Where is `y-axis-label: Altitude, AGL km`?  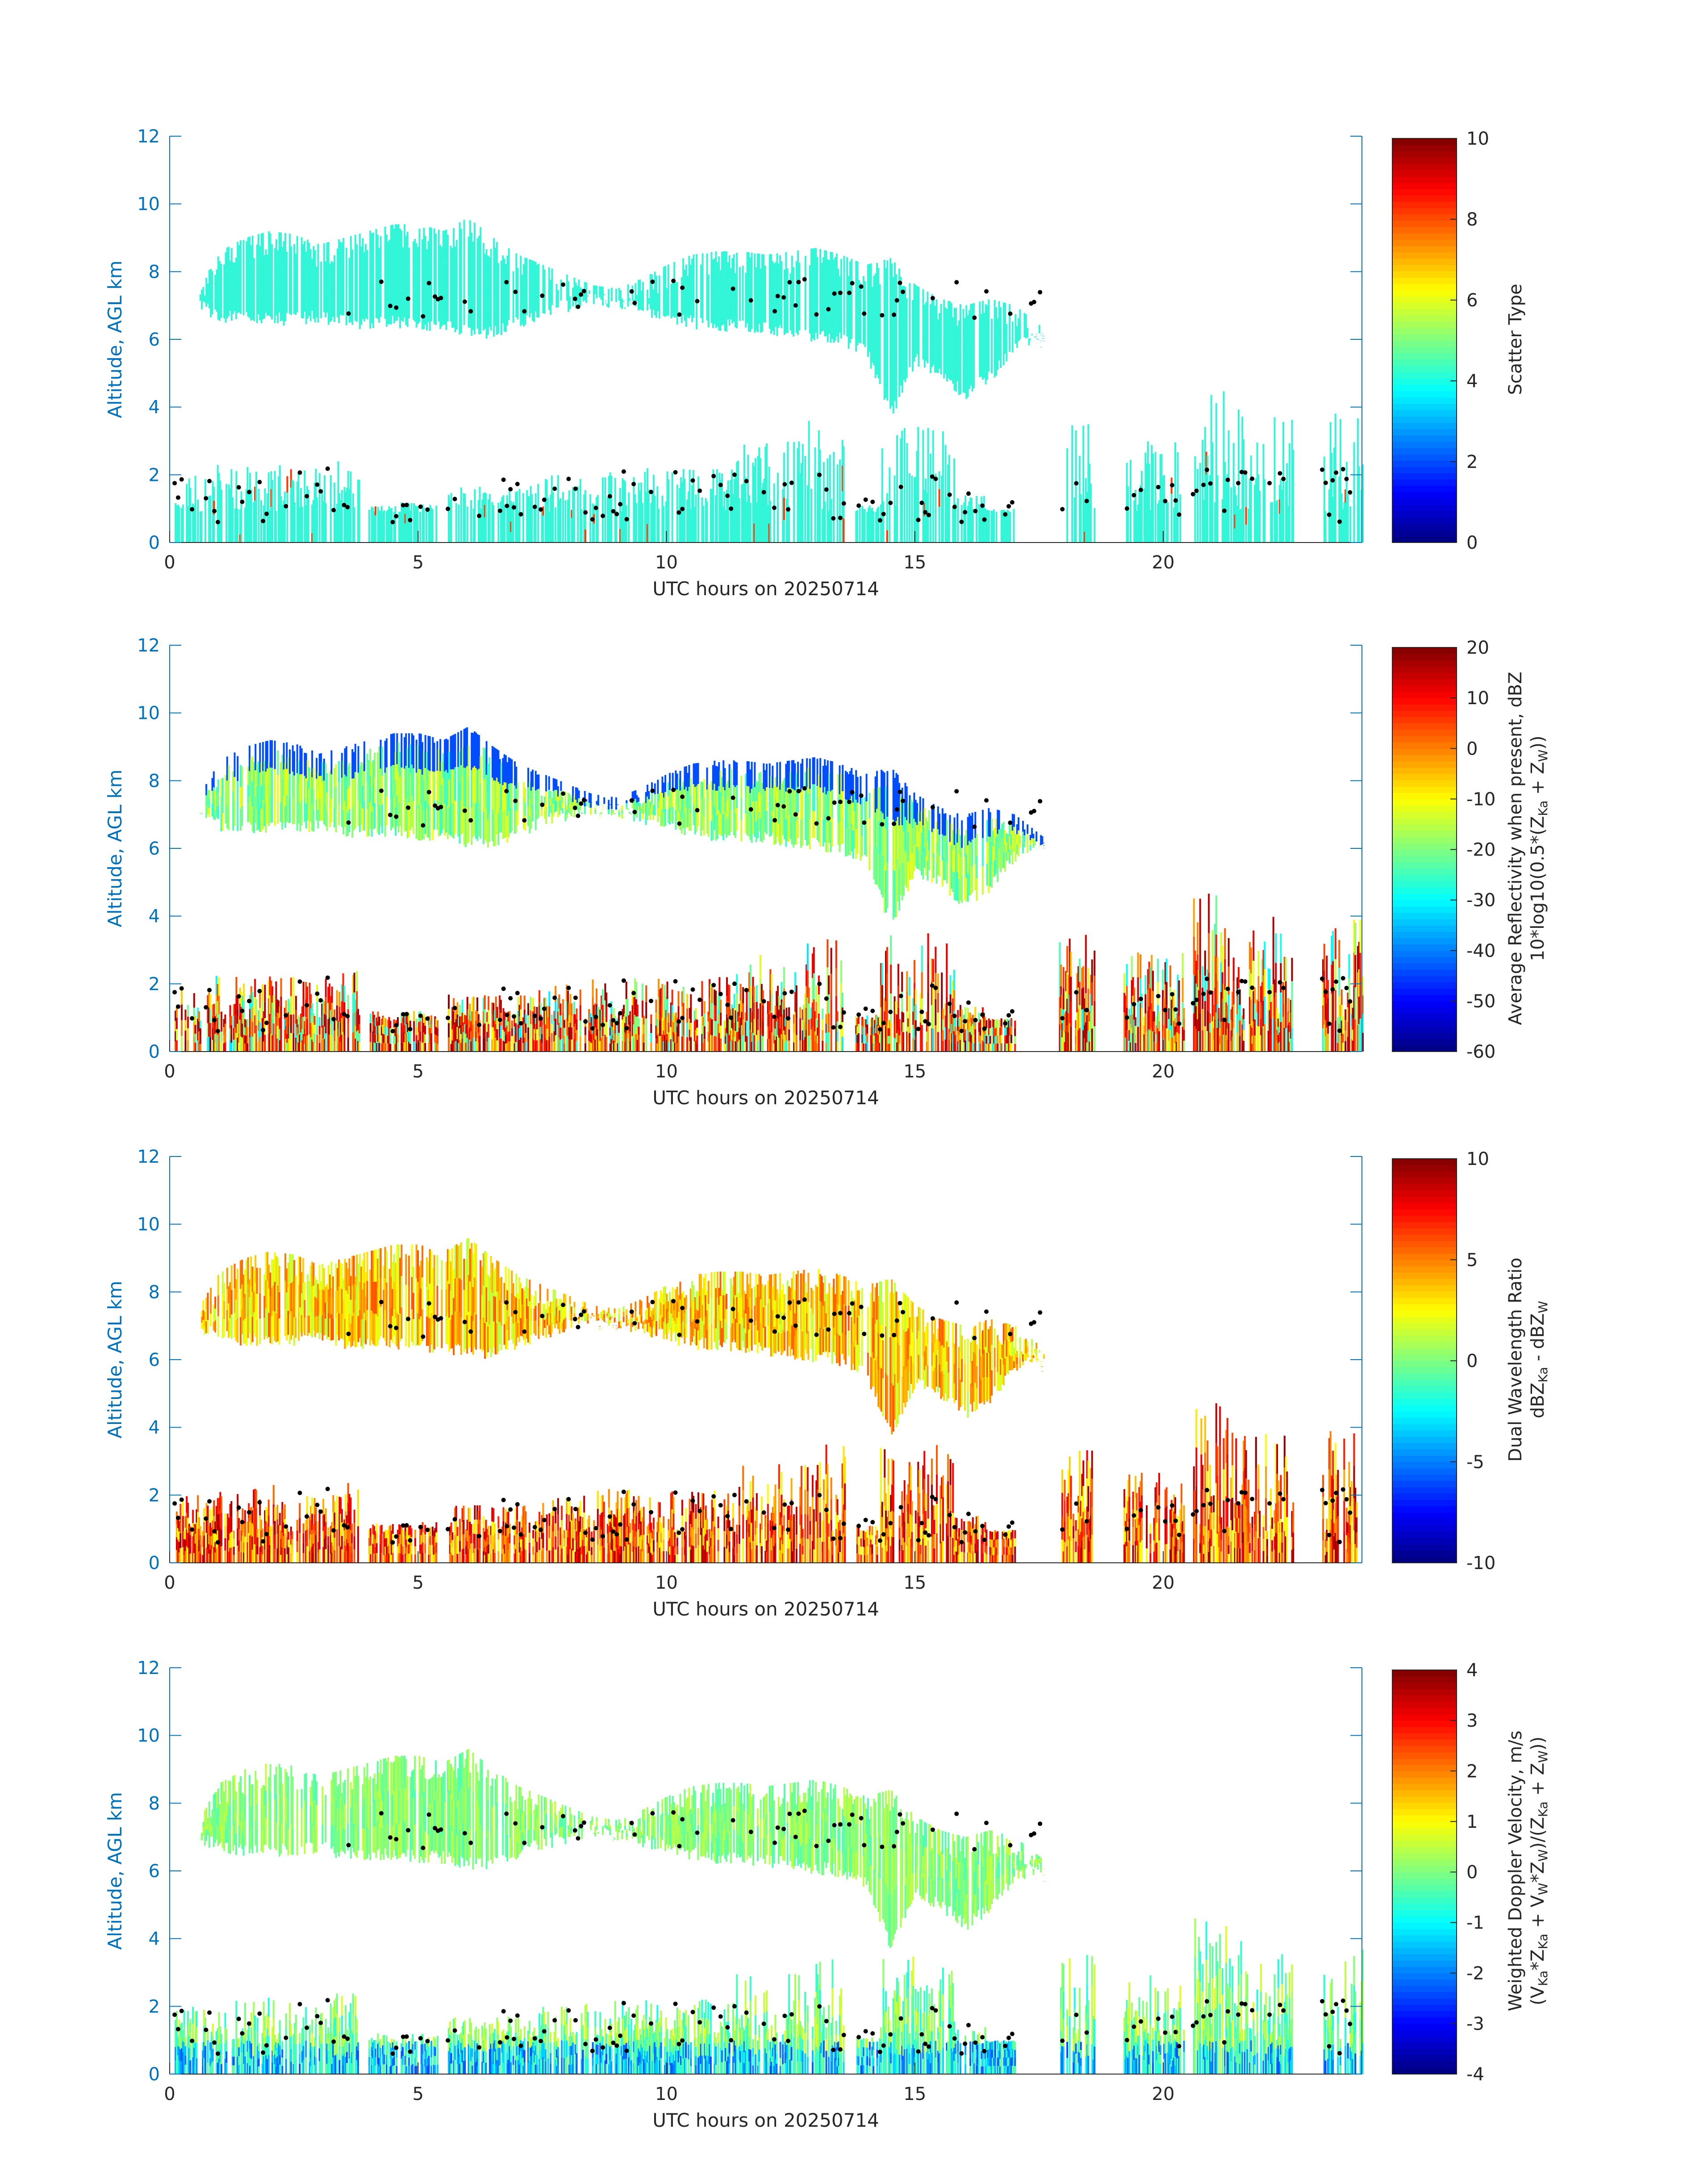
y-axis-label: Altitude, AGL km is located at coordinates (115, 339).